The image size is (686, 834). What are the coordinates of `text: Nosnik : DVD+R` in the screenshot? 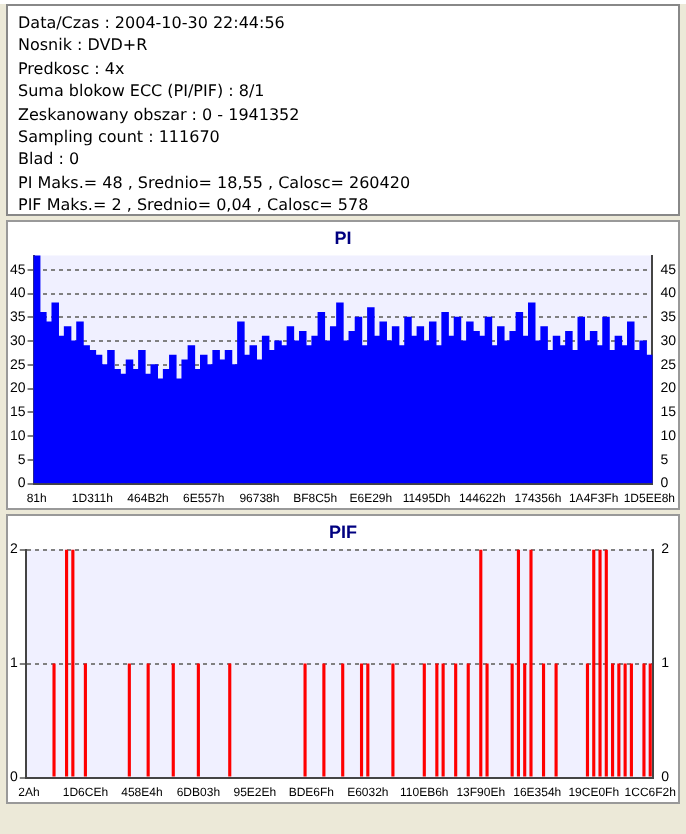 It's located at (84, 46).